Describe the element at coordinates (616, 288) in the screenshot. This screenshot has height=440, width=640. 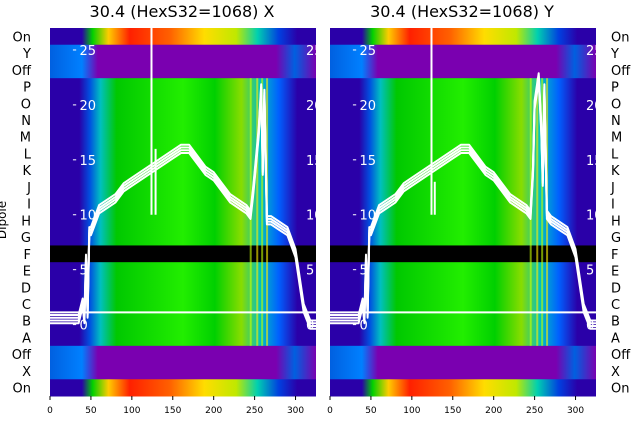
I see `row-label-right: D` at that location.